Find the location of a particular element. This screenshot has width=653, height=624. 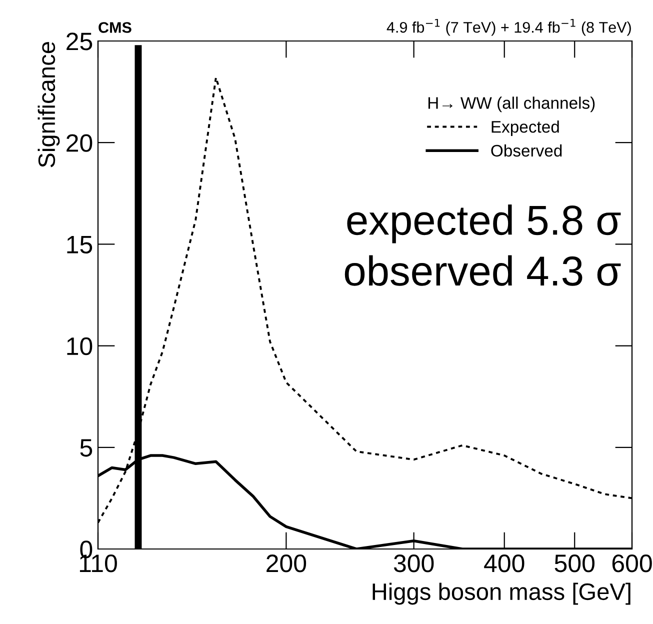

x-tick-label: 200 is located at coordinates (286, 563).